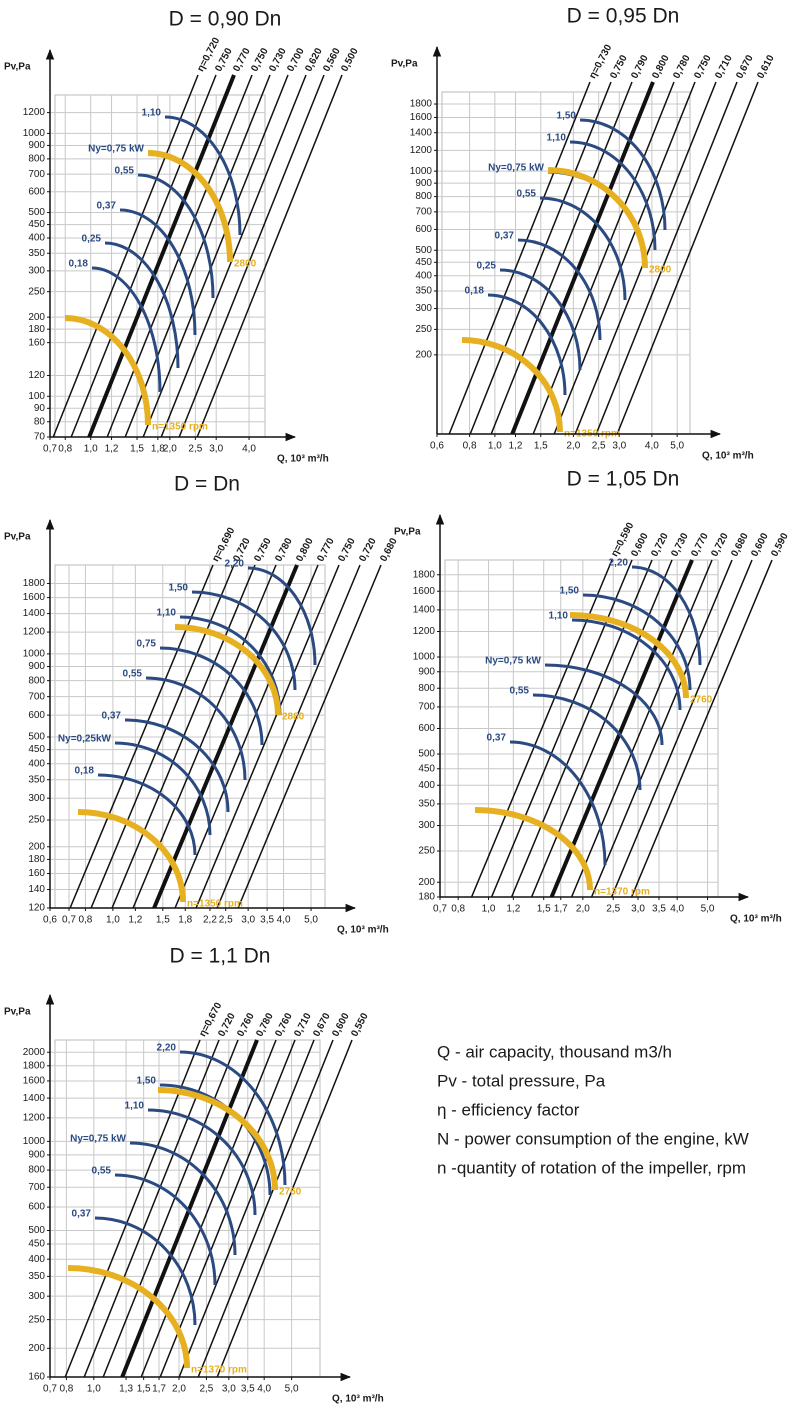 Image resolution: width=795 pixels, height=1420 pixels. What do you see at coordinates (426, 754) in the screenshot?
I see `y-tick-label: 500` at bounding box center [426, 754].